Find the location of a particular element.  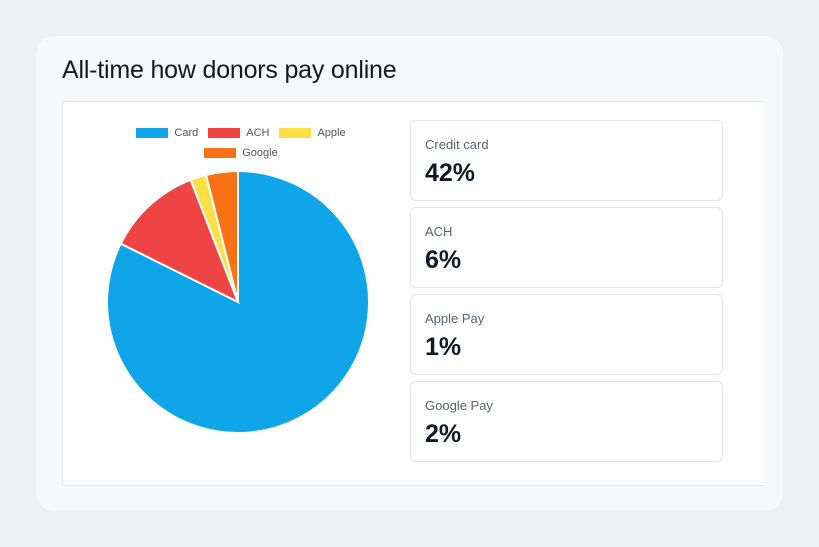

legend-item-apple: Apple is located at coordinates (312, 133).